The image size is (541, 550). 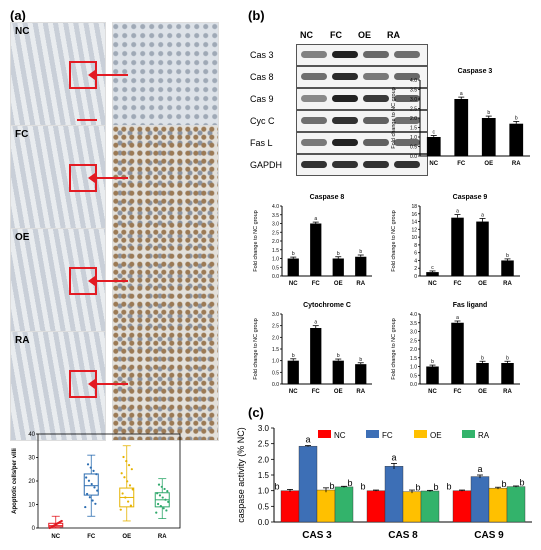 What do you see at coordinates (336, 35) in the screenshot?
I see `blot-column-label: FC` at bounding box center [336, 35].